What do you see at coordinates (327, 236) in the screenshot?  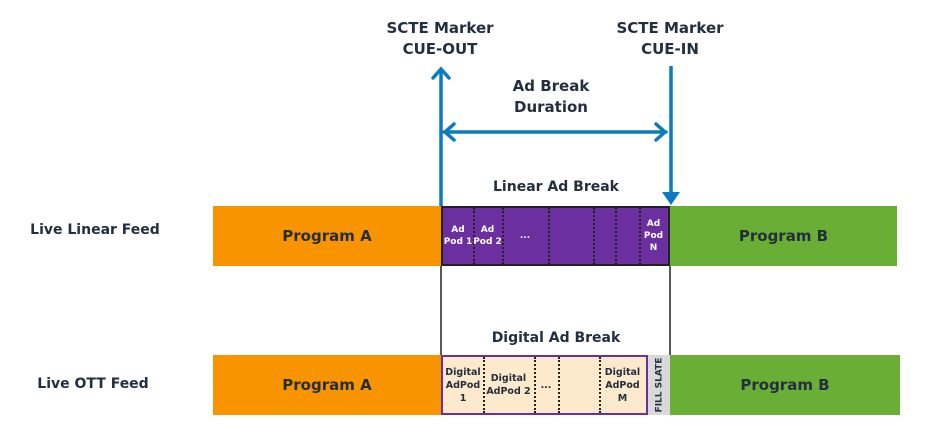 I see `linear-program-a: Program A` at bounding box center [327, 236].